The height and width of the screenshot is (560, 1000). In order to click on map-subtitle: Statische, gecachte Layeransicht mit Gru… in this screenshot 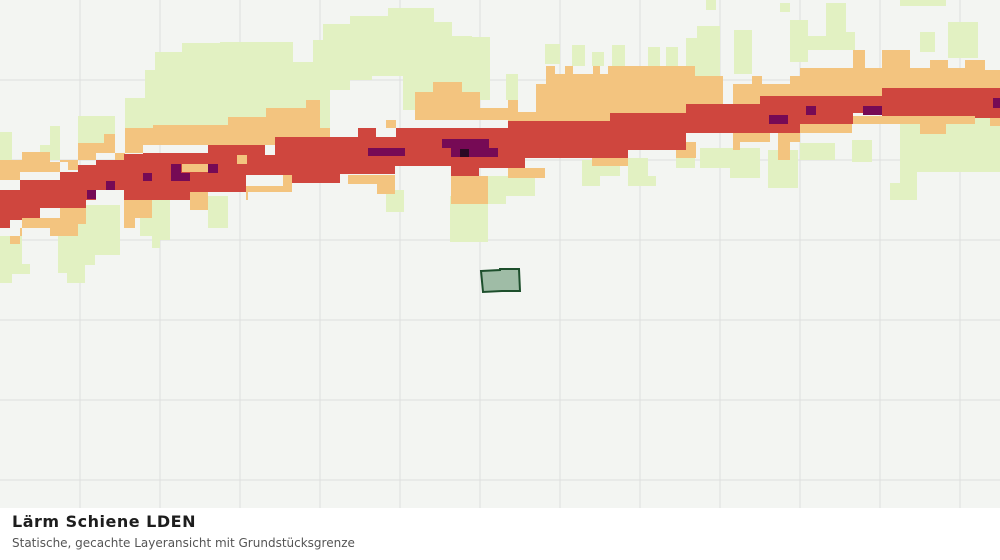, I will do `click(183, 543)`.